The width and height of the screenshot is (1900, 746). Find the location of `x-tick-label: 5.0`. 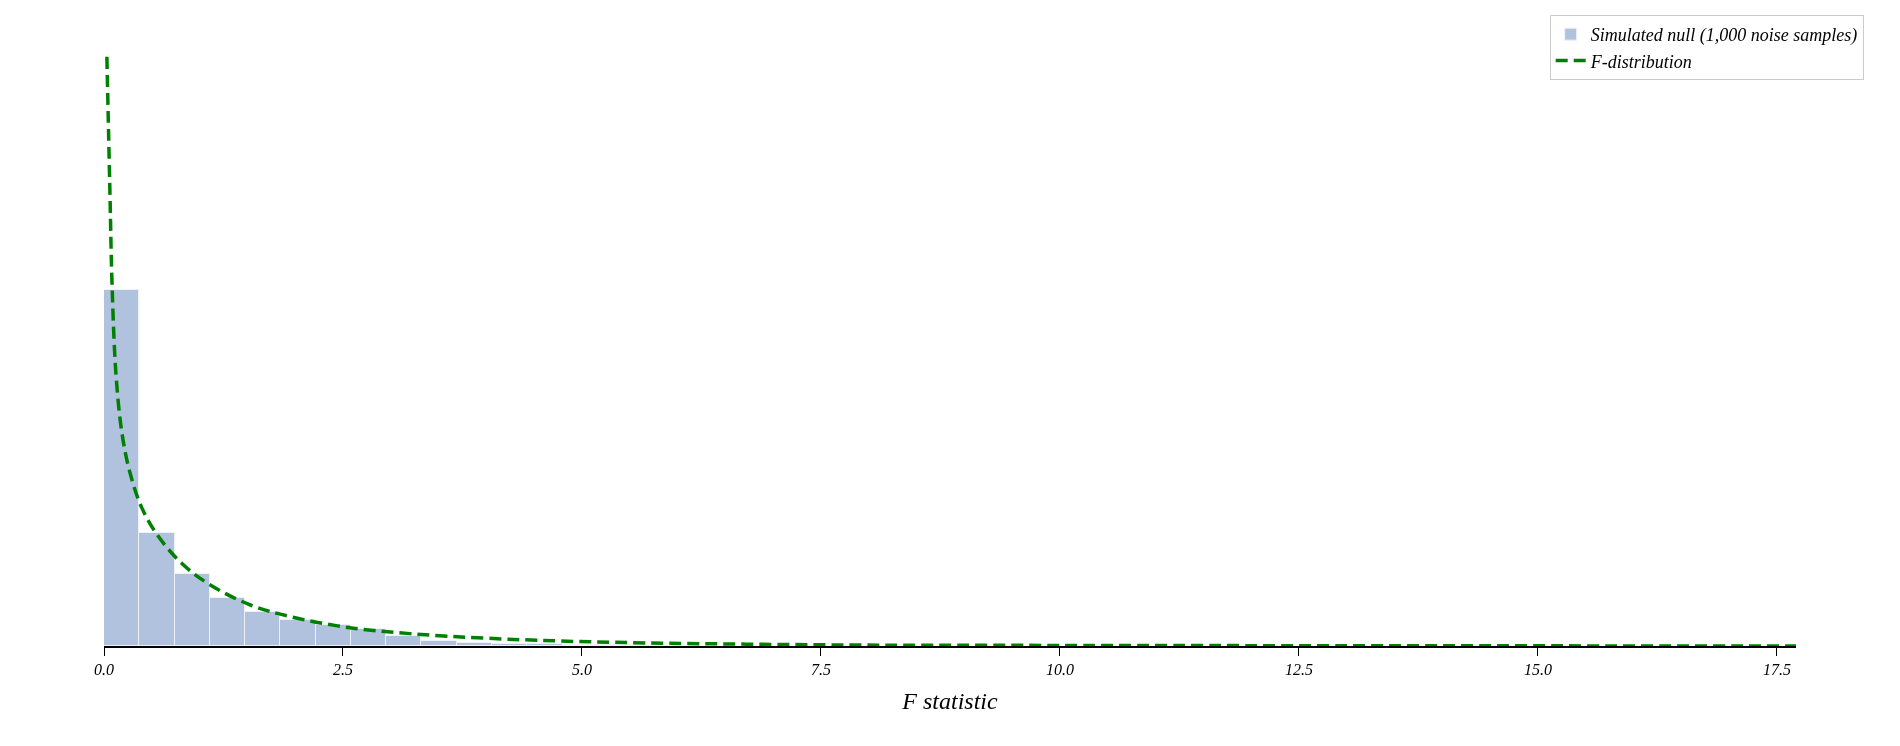

x-tick-label: 5.0 is located at coordinates (581, 669).